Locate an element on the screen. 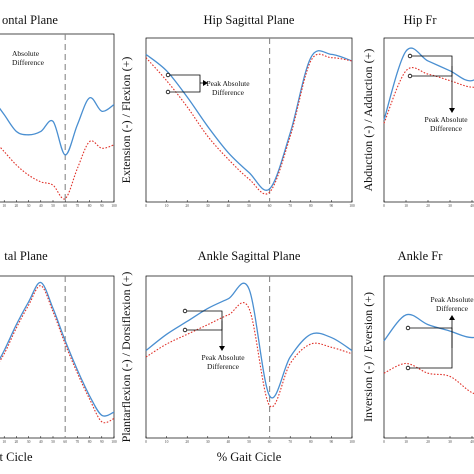 The height and width of the screenshot is (474, 474). panel-title: Hip Fr is located at coordinates (421, 20).